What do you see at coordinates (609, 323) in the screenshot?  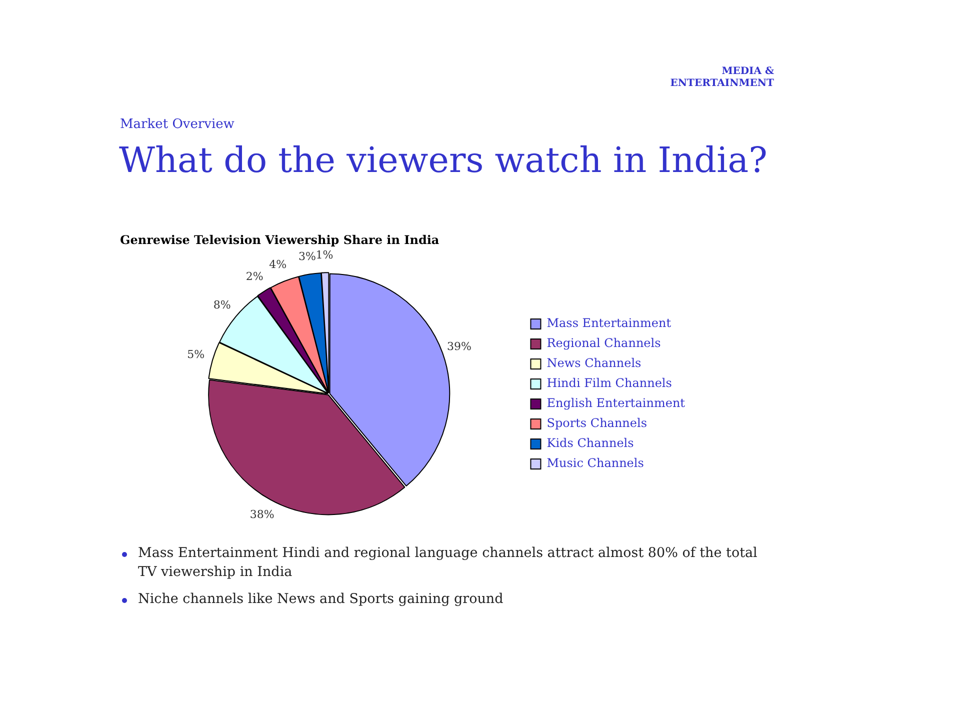 I see `legend-label: Mass Entertainment` at bounding box center [609, 323].